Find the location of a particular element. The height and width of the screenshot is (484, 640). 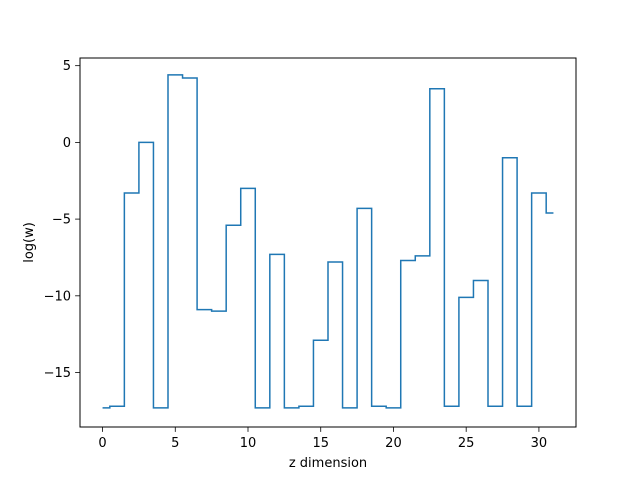

y-tick-label: −15 is located at coordinates (57, 373).